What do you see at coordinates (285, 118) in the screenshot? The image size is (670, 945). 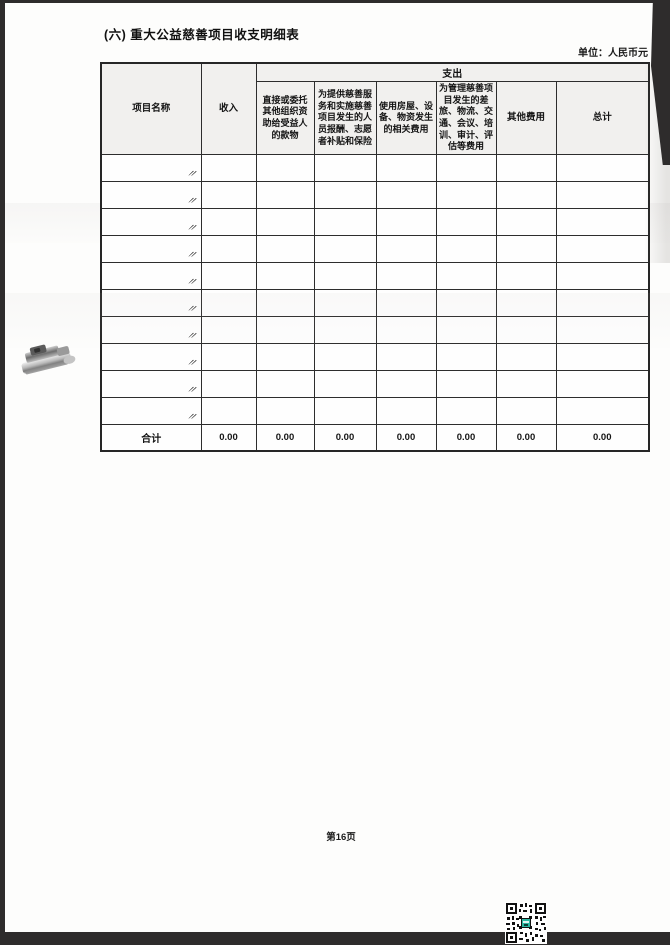 I see `column-header-direct-funding: 直接或委托其他组织资助给受益人的款物` at bounding box center [285, 118].